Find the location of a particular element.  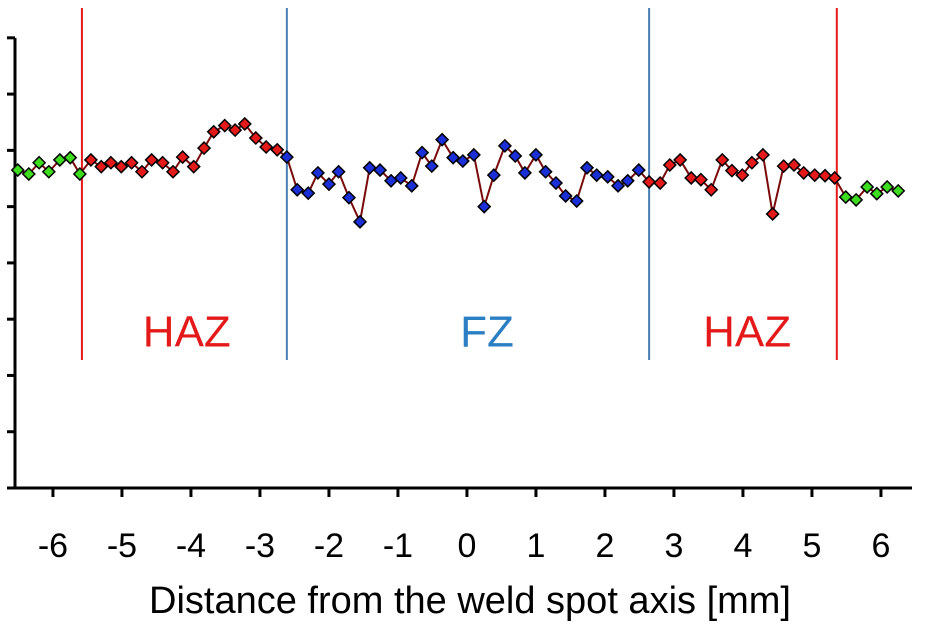

x-tick-label: -2 is located at coordinates (329, 546).